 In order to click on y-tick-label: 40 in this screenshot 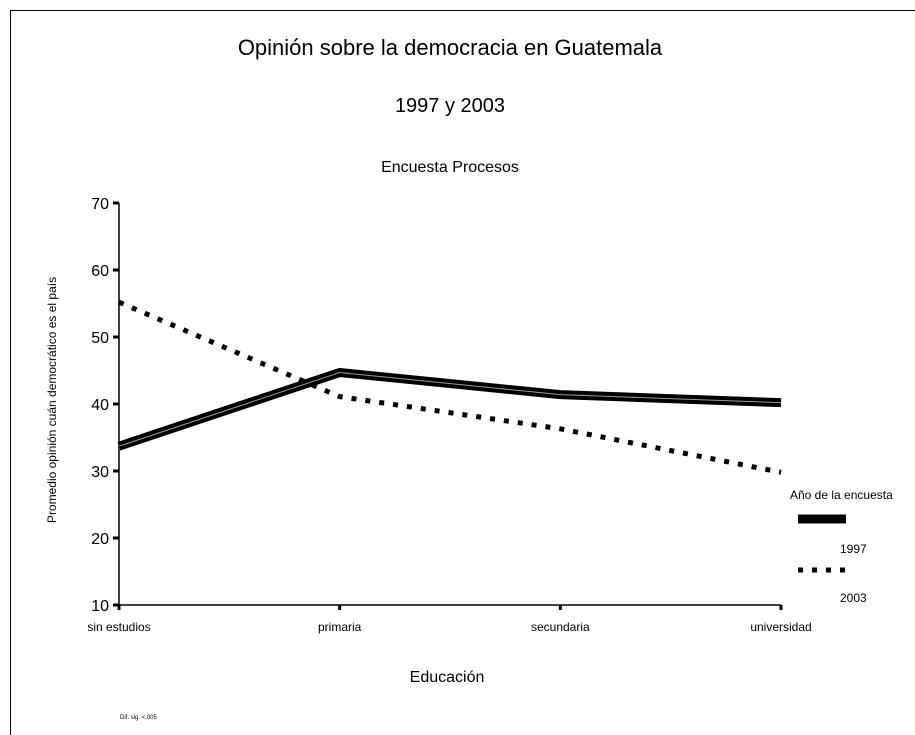, I will do `click(100, 405)`.